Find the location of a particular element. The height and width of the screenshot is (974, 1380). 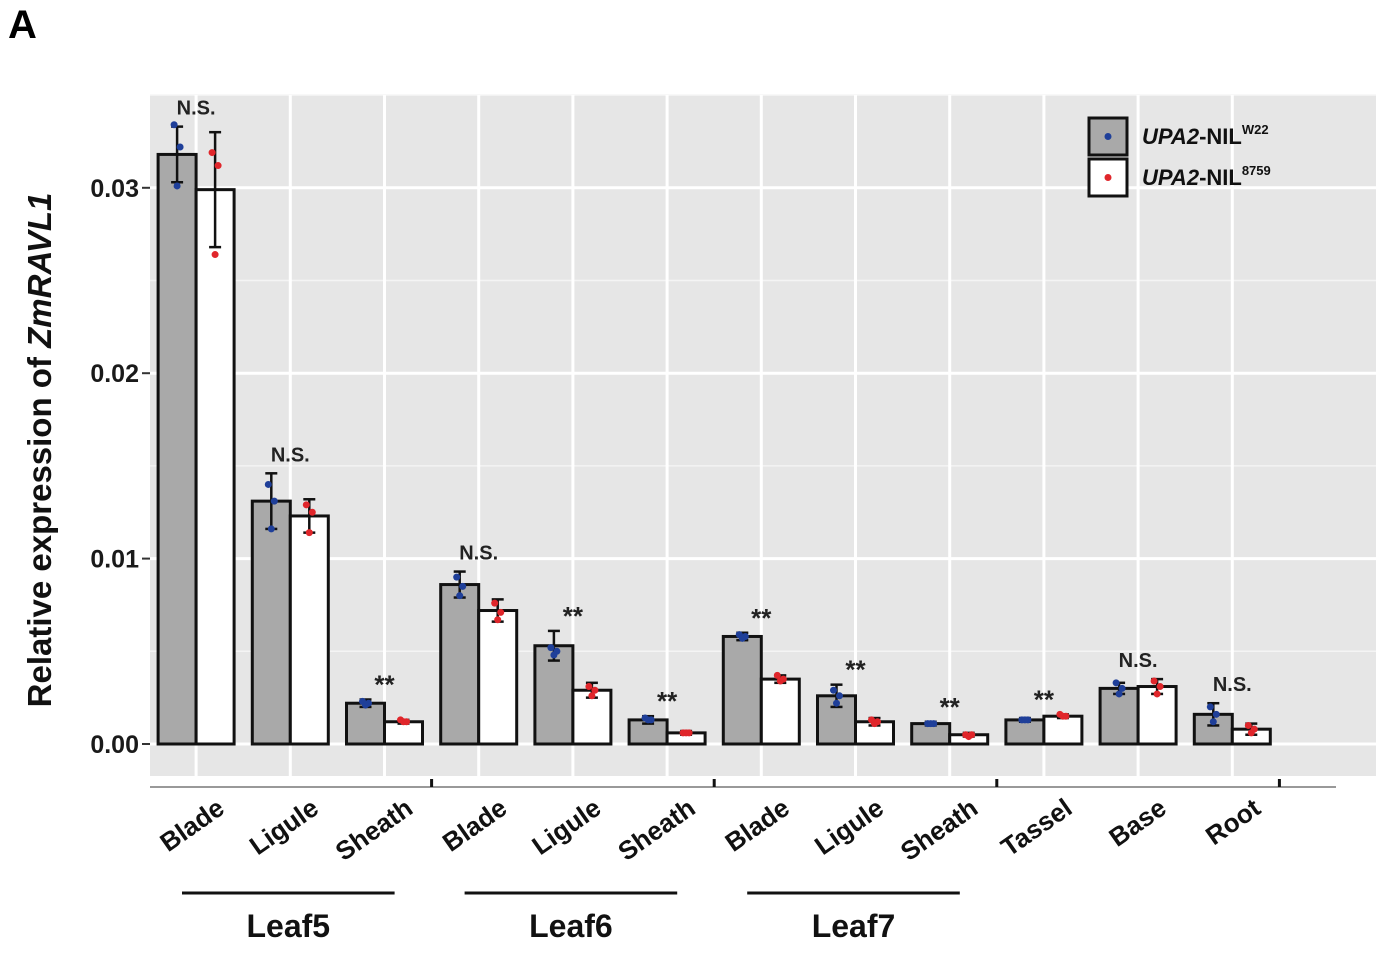

y-axis-label: Relative expression of ZmRAVL1 is located at coordinates (39, 450).